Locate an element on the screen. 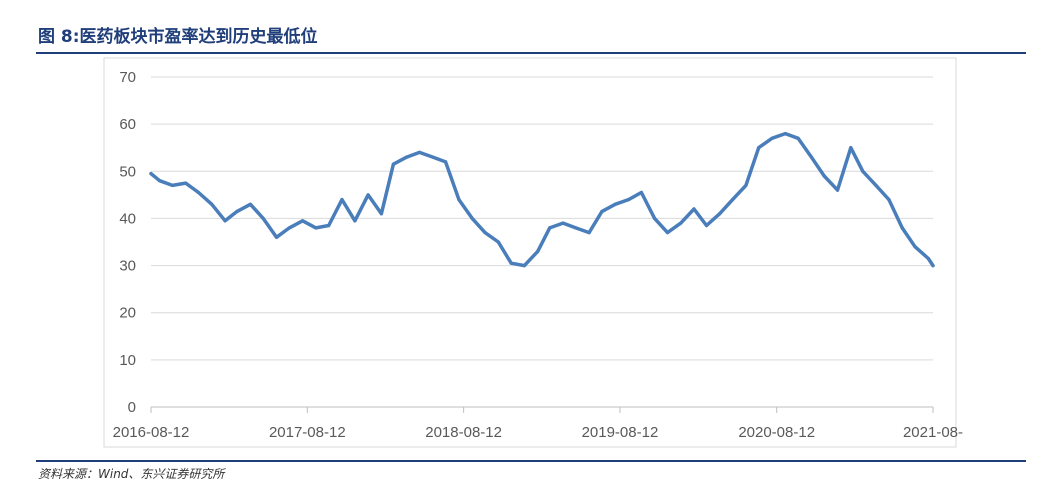  x-tick-label: 2018-08-12 is located at coordinates (463, 432).